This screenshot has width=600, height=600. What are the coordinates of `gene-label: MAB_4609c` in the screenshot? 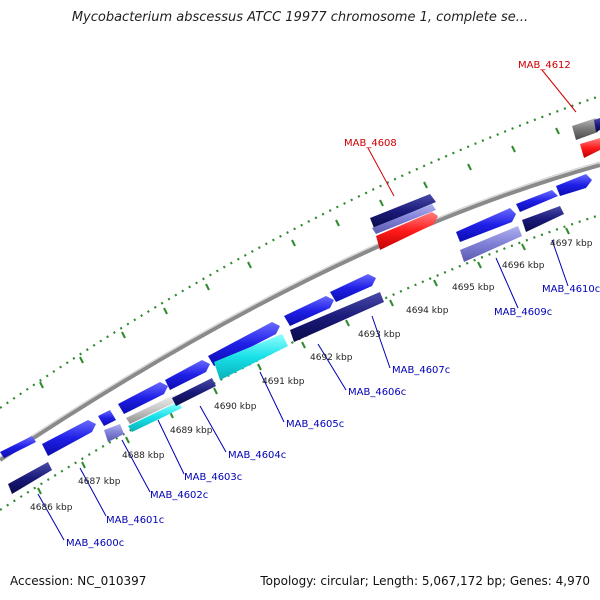 It's located at (523, 312).